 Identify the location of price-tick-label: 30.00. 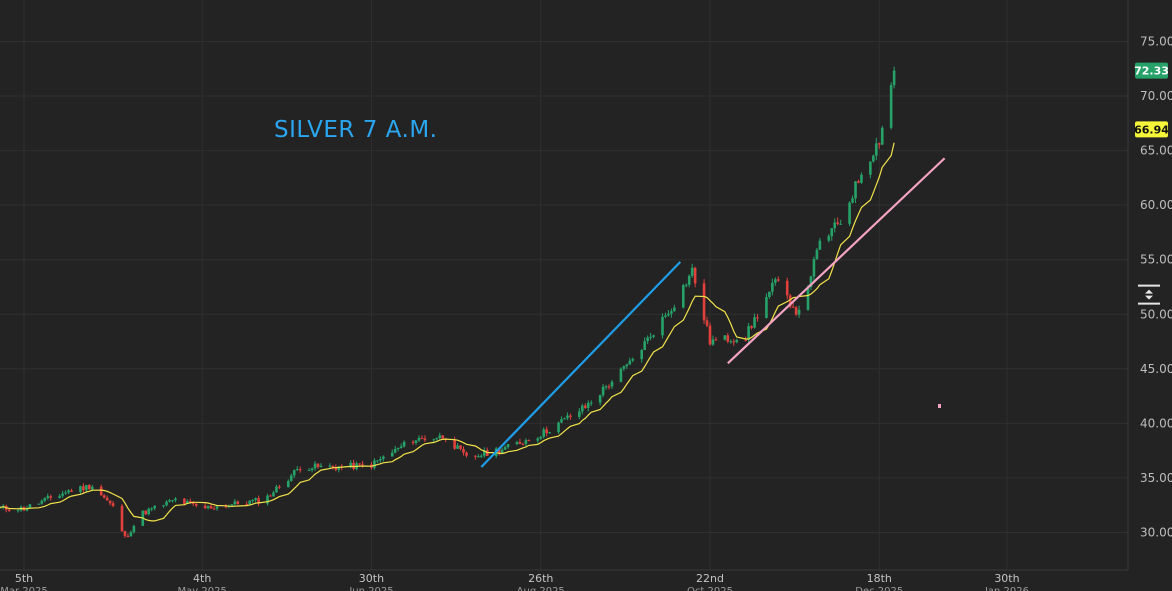
(1156, 532).